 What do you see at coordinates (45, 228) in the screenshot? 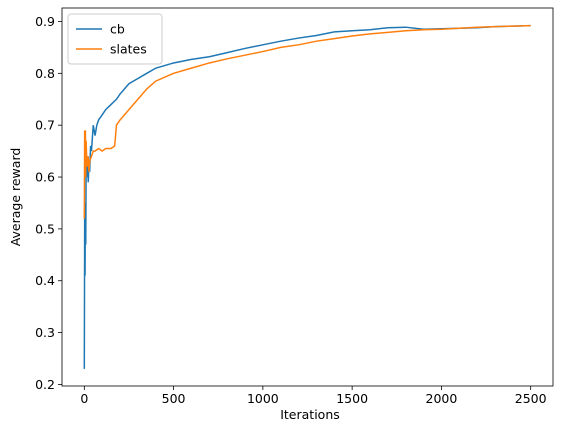
I see `y-tick-label: 0.5` at bounding box center [45, 228].